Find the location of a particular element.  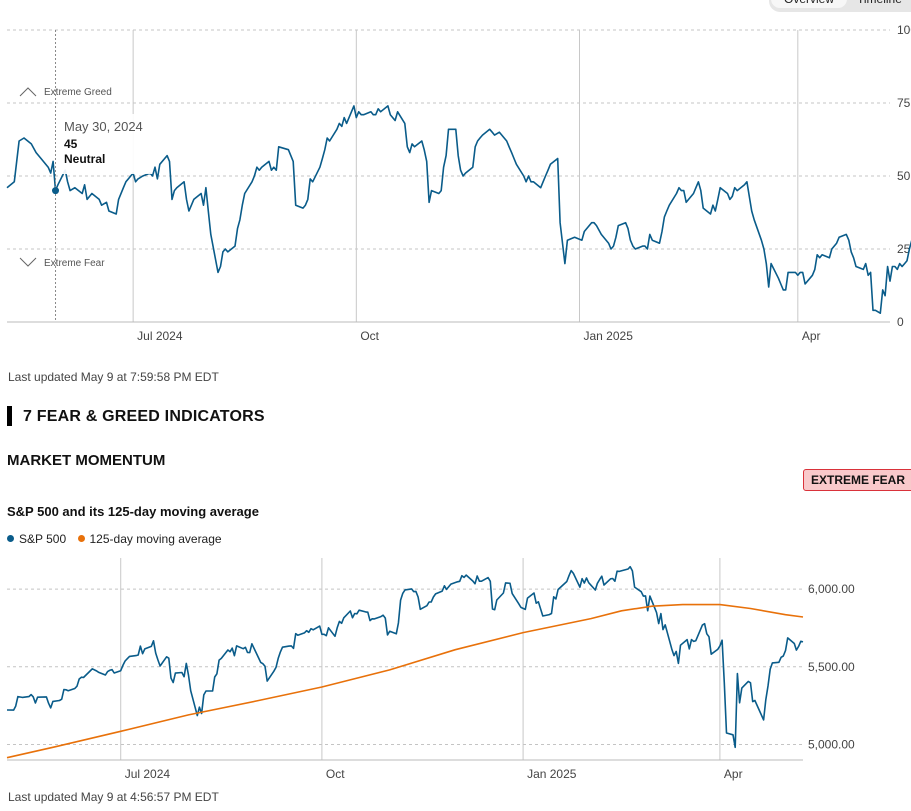

chart-legend: S&P 500 125-day moving average is located at coordinates (118, 539).